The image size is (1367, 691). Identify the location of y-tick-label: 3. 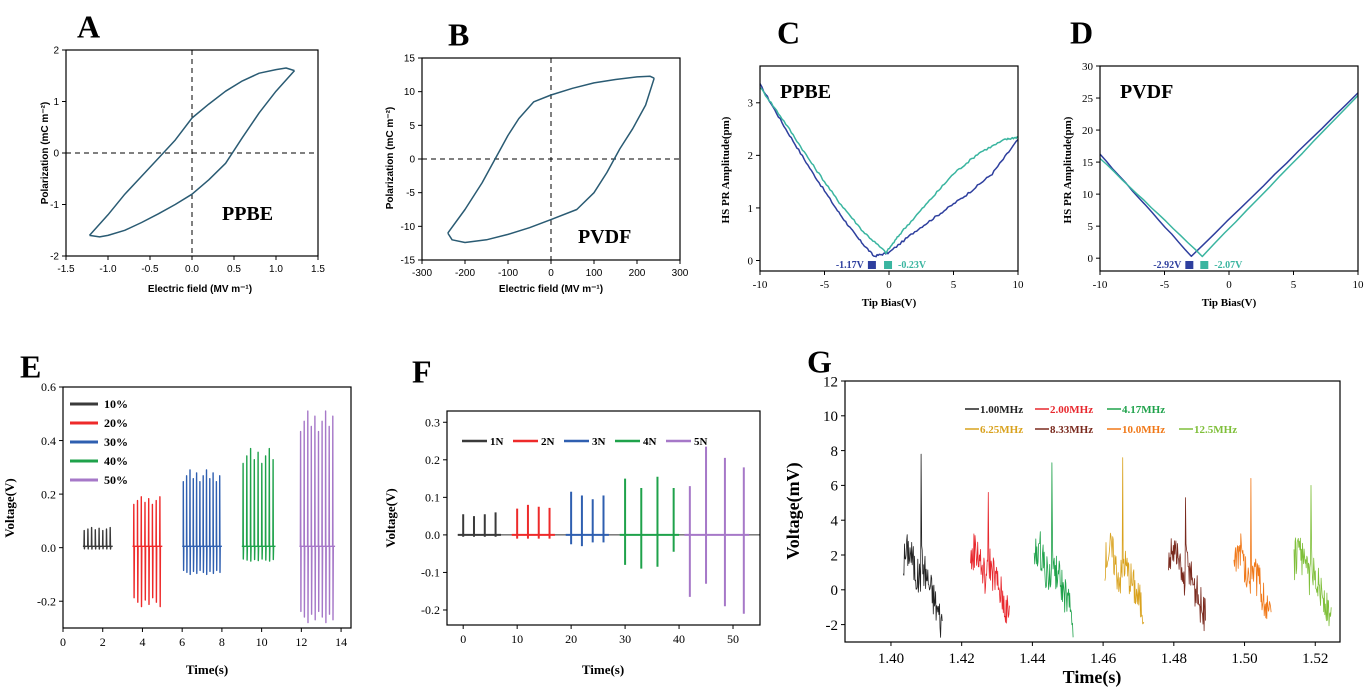
(751, 104).